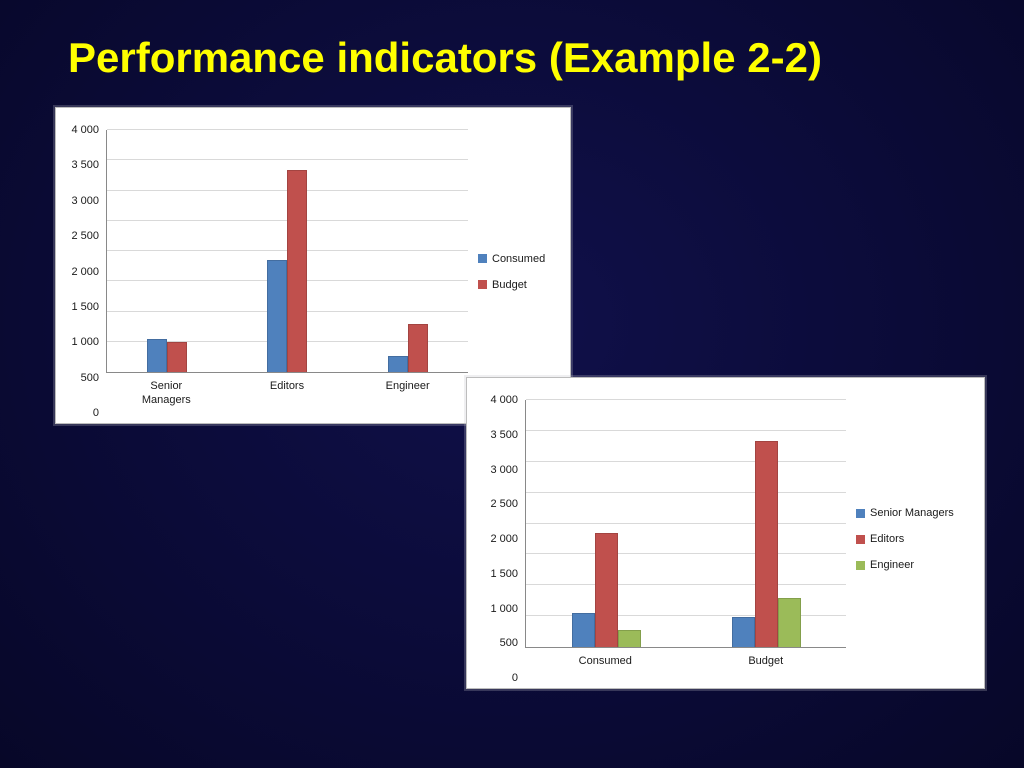 The width and height of the screenshot is (1024, 768). What do you see at coordinates (766, 661) in the screenshot?
I see `x-axis-category-label: Budget` at bounding box center [766, 661].